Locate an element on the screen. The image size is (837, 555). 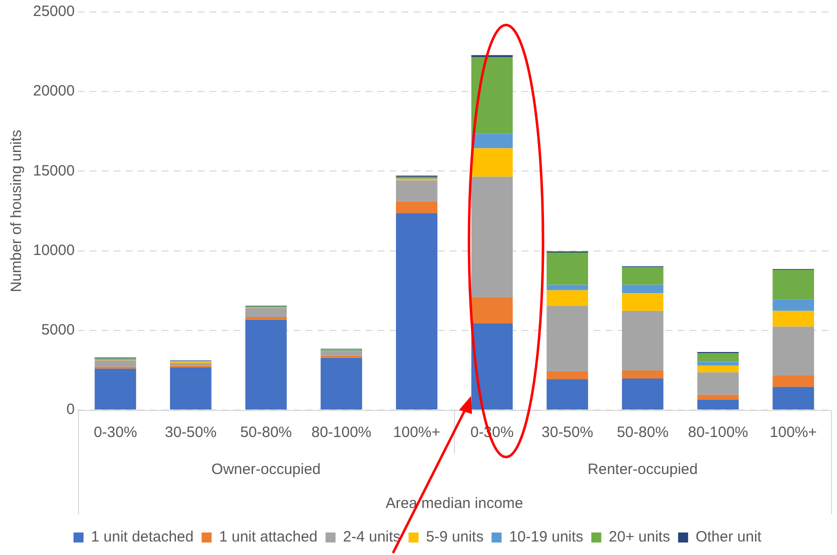
y-tick-label: 10000 is located at coordinates (53, 250).